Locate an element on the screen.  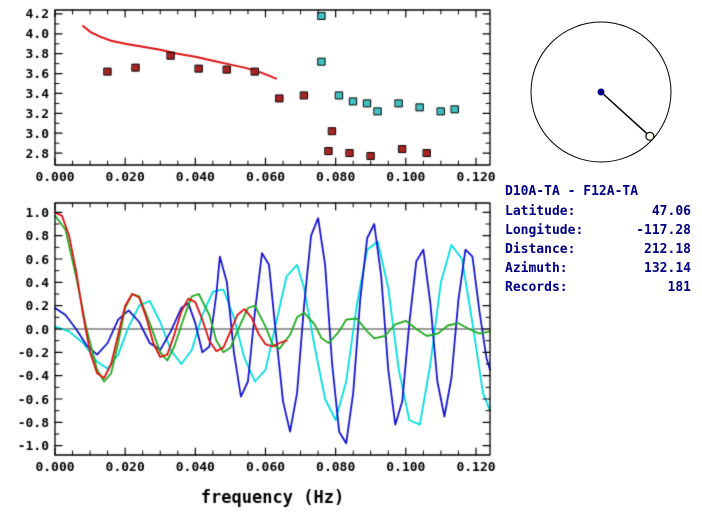
center-station-dot is located at coordinates (601, 92).